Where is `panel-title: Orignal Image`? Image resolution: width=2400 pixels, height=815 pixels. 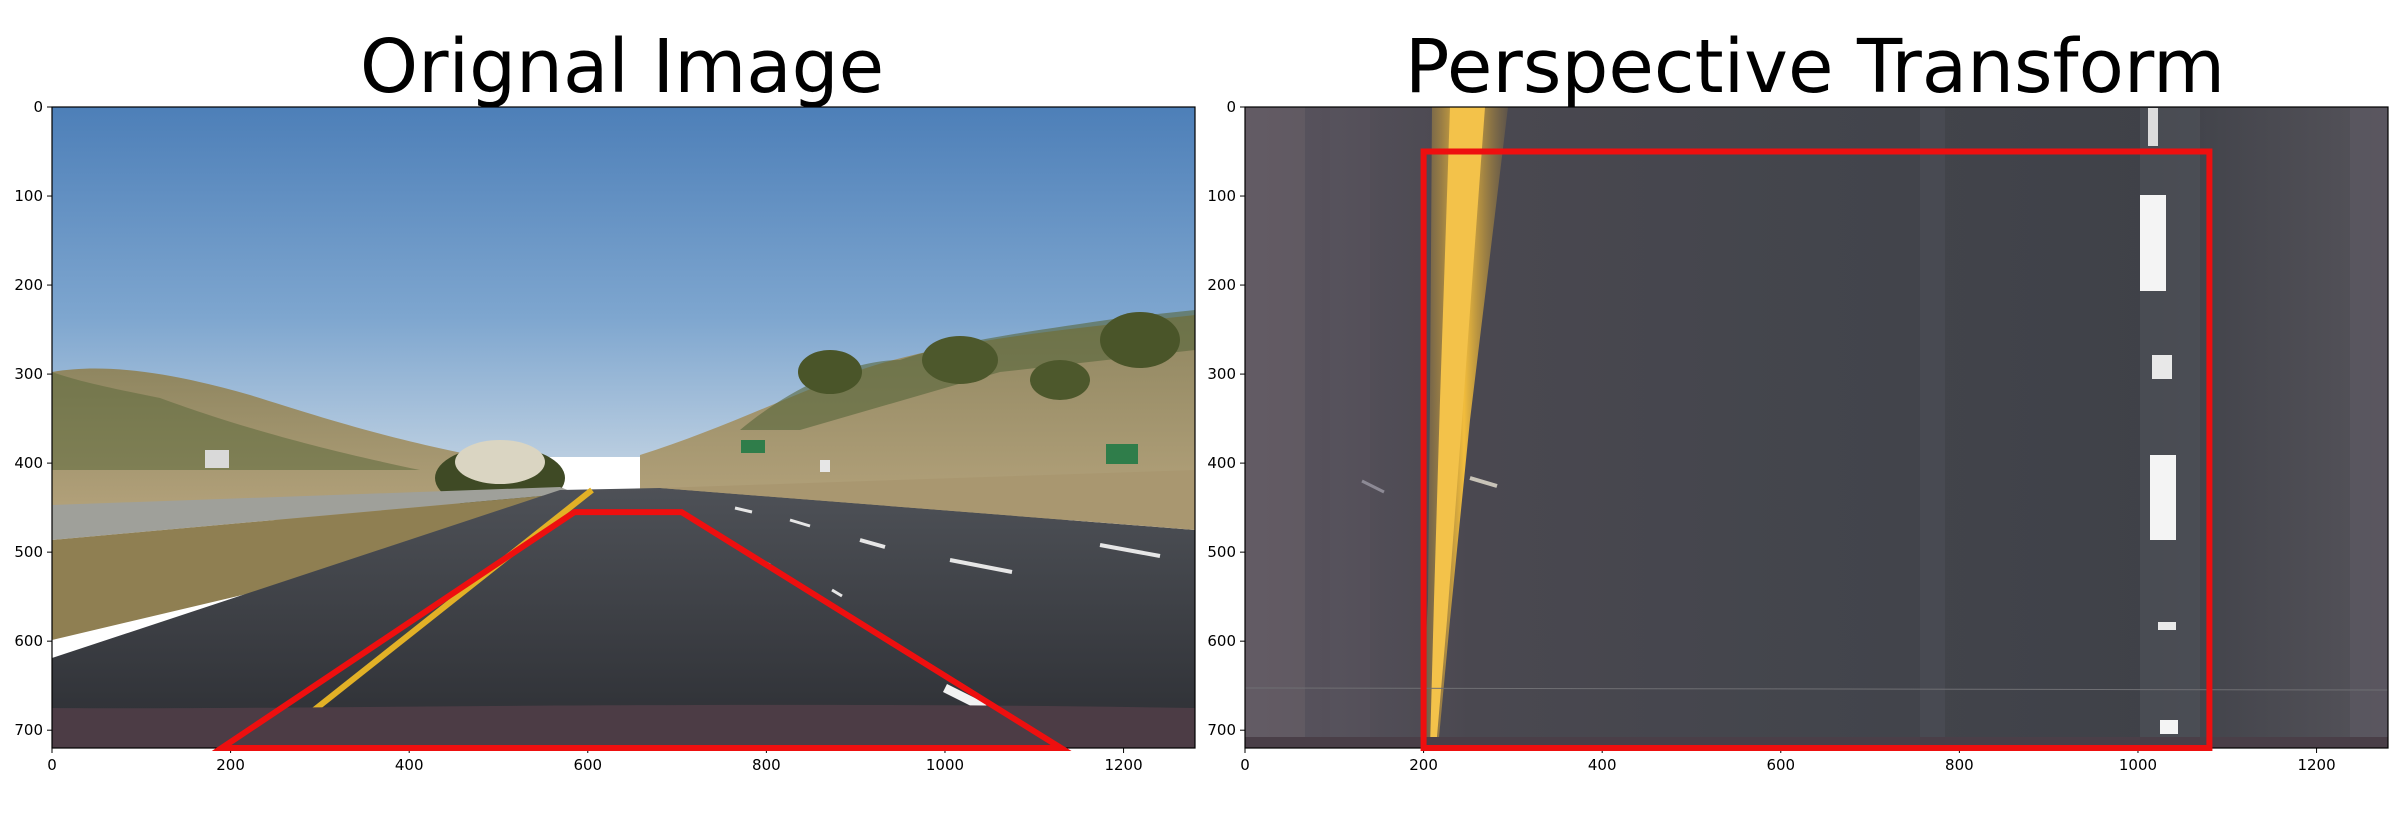
panel-title: Orignal Image is located at coordinates (622, 67).